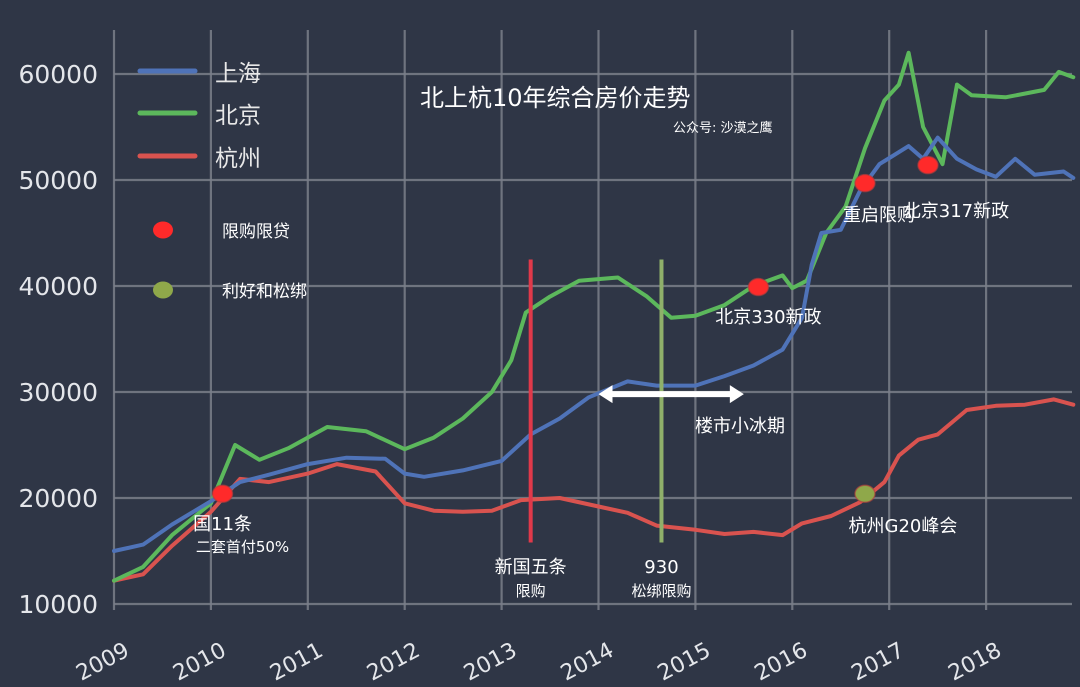  Describe the element at coordinates (58, 498) in the screenshot. I see `y-tick-label: 20000` at that location.